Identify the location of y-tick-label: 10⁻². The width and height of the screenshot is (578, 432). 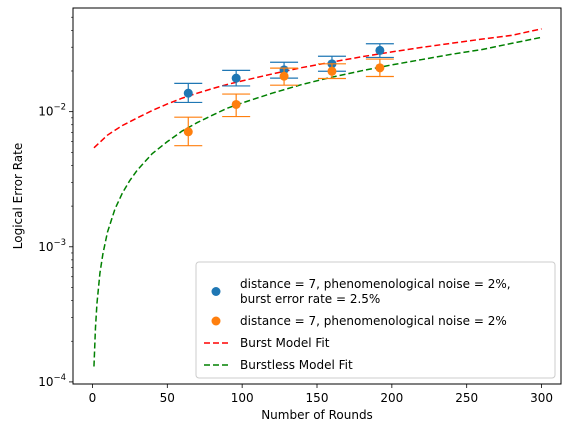
(52, 111).